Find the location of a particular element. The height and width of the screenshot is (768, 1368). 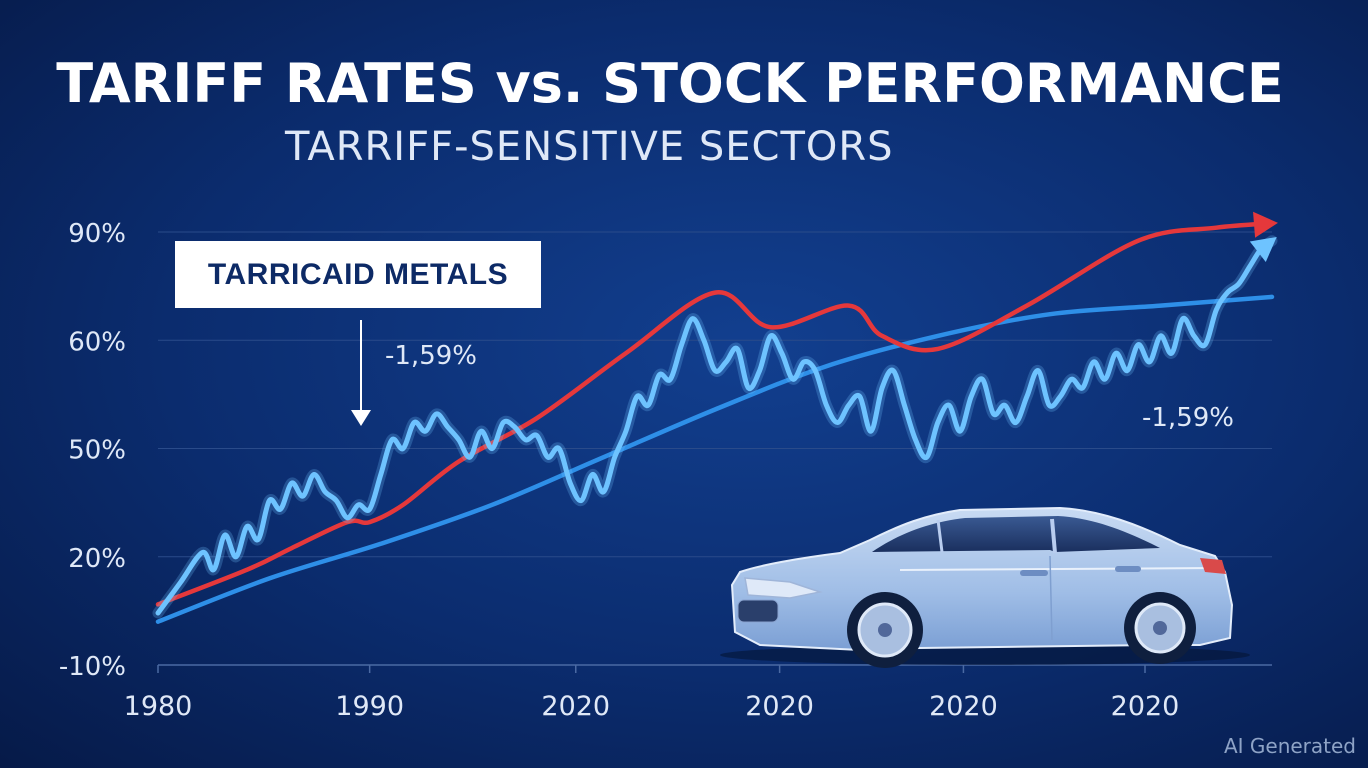

y-tick-label: 90% is located at coordinates (97, 234).